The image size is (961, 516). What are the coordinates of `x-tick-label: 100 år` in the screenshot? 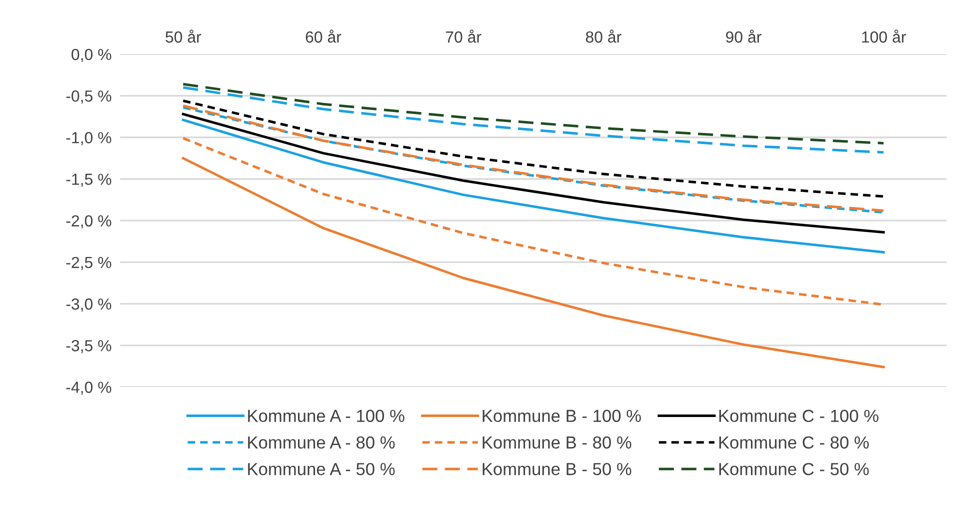 It's located at (884, 36).